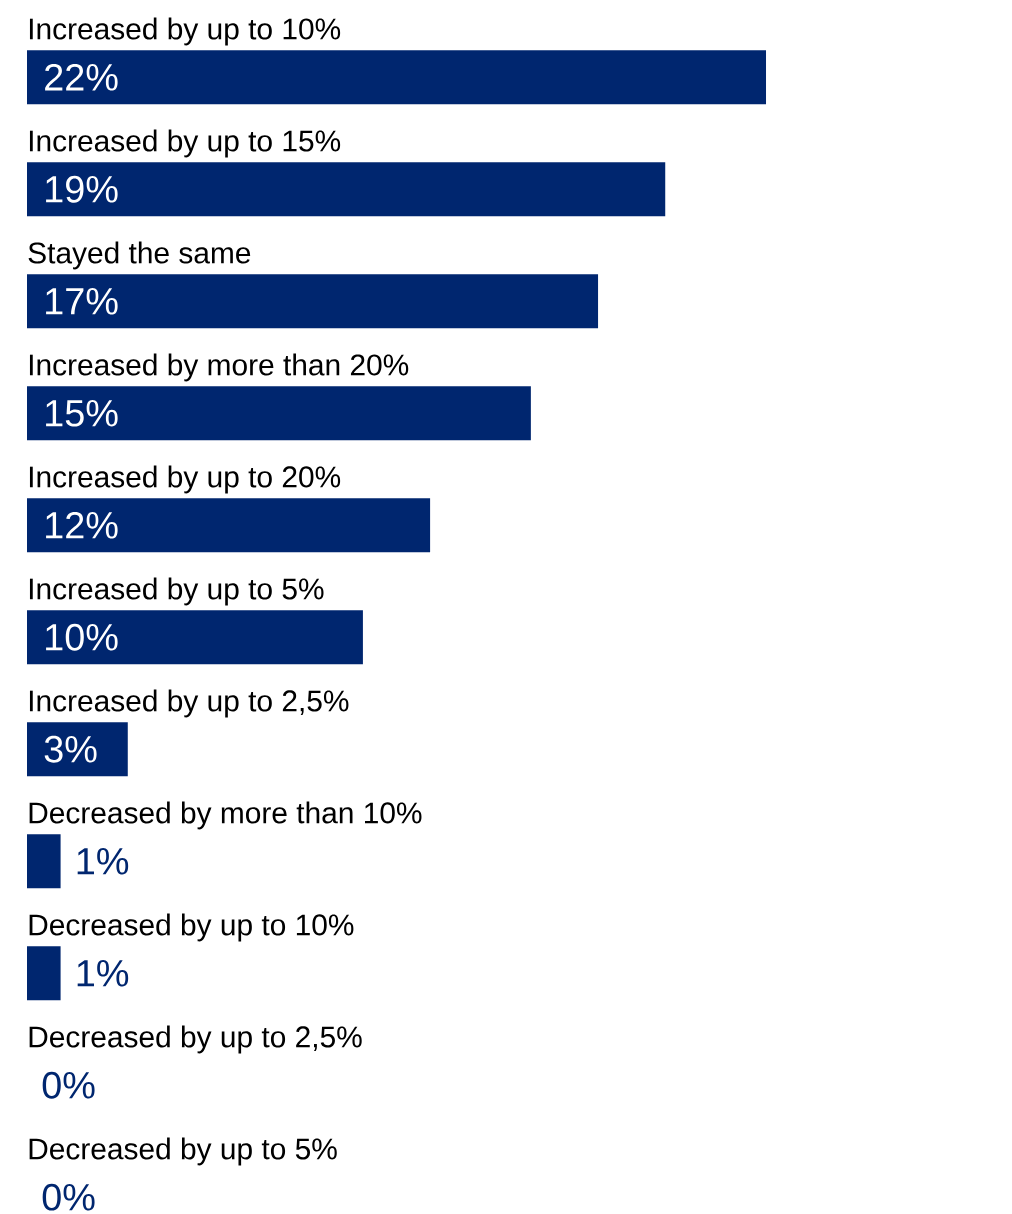 The height and width of the screenshot is (1214, 1012). What do you see at coordinates (82, 189) in the screenshot?
I see `data-label: 19%` at bounding box center [82, 189].